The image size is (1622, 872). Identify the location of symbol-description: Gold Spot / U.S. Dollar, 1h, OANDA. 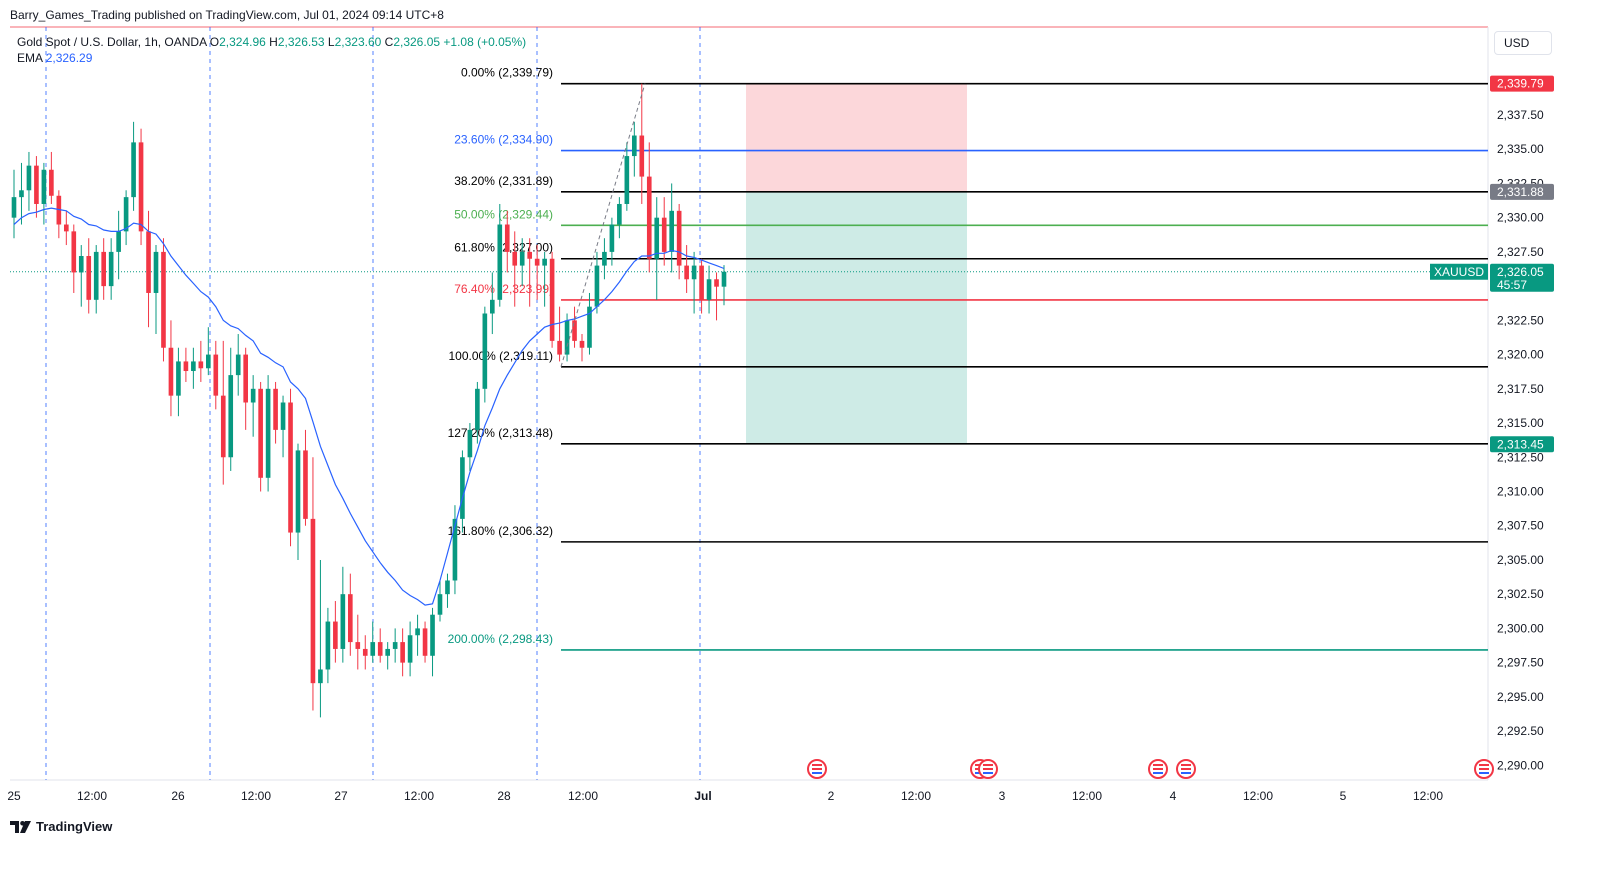
(112, 42).